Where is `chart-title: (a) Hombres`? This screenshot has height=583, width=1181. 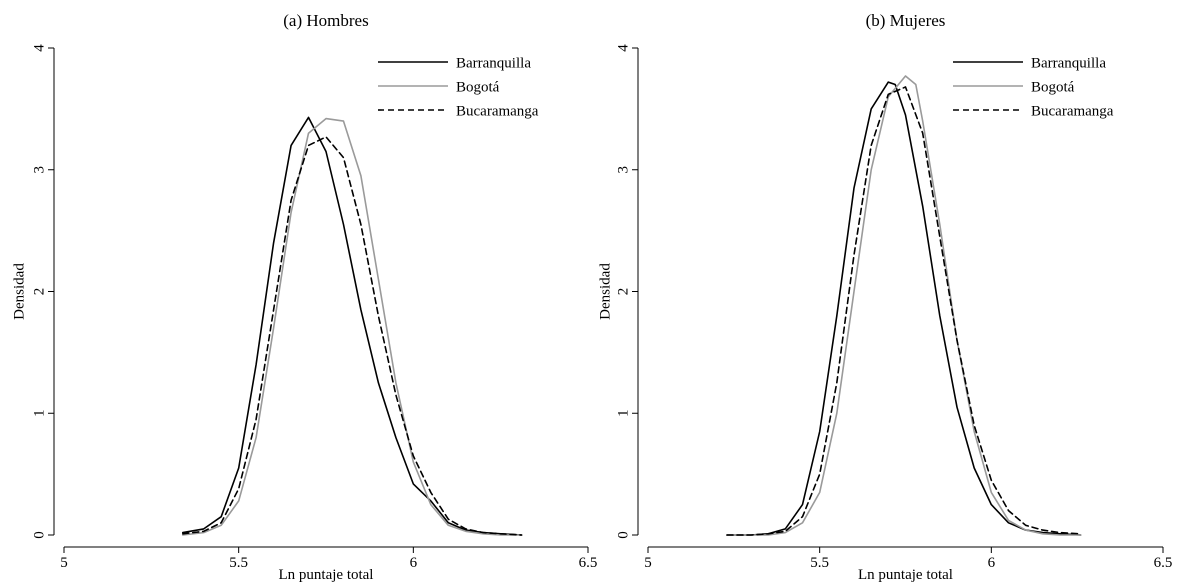 chart-title: (a) Hombres is located at coordinates (325, 20).